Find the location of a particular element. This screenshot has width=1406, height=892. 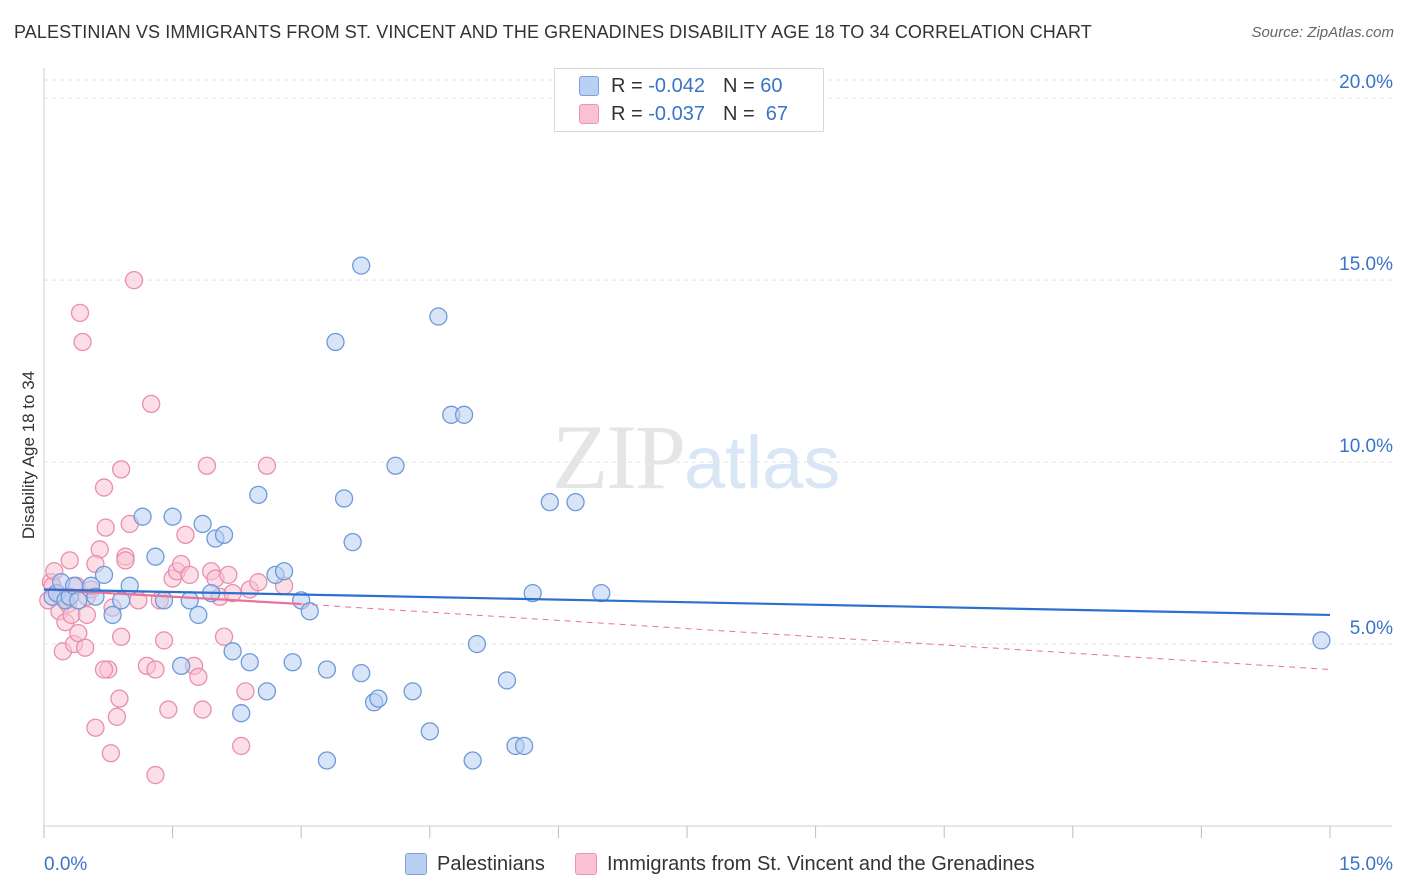

legend-r-value: -0.037 is located at coordinates (676, 113).